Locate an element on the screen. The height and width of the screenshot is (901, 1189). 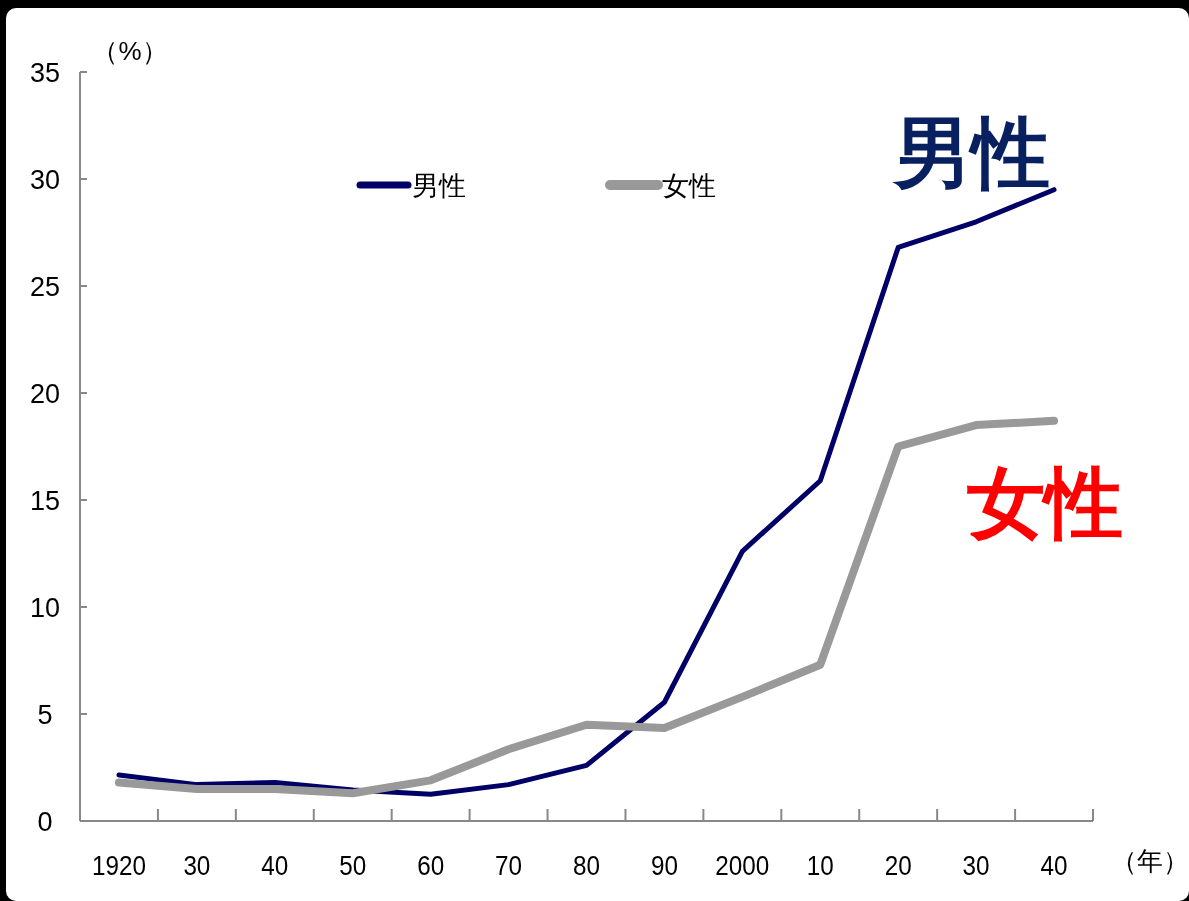
y-tick-label: 20 is located at coordinates (45, 394).